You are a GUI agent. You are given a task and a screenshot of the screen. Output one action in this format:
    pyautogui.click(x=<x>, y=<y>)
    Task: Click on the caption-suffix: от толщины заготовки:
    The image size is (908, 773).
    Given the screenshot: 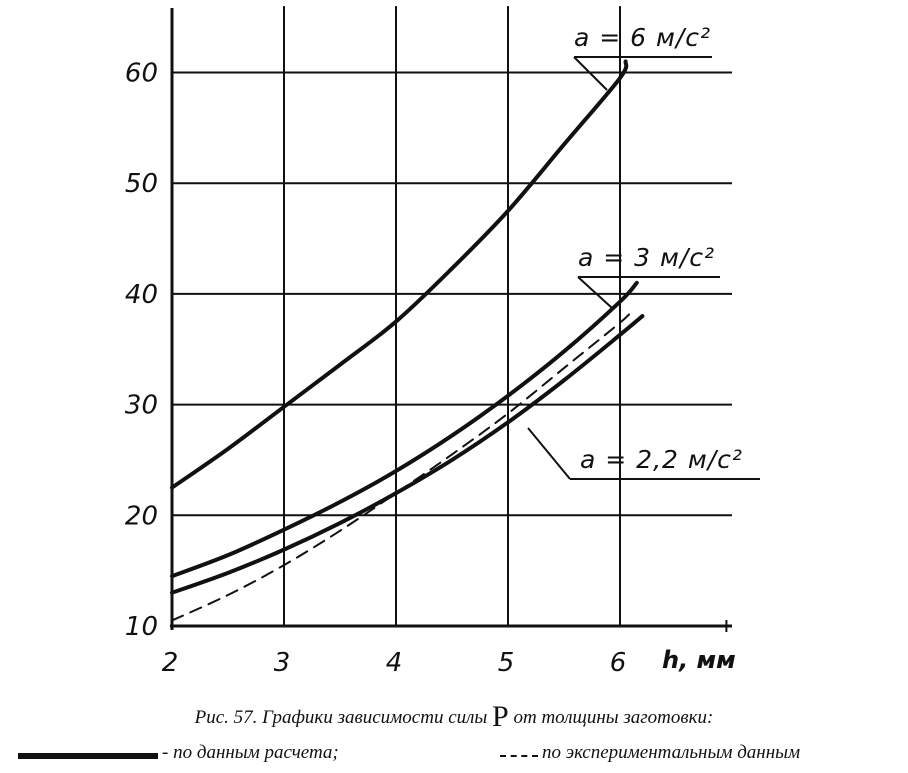 What is the action you would take?
    pyautogui.click(x=611, y=717)
    